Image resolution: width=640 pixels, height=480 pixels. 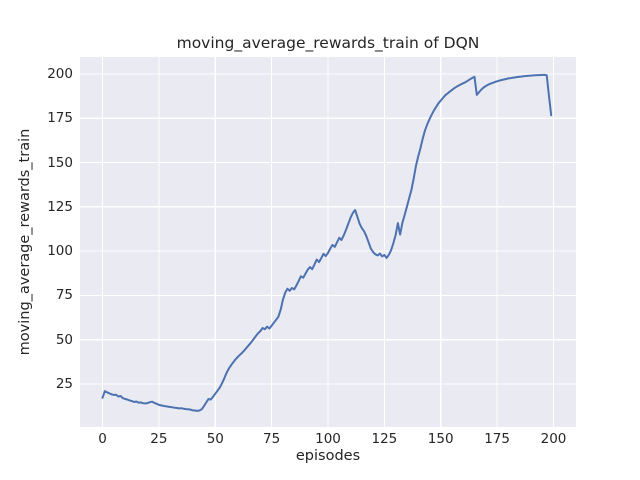 I want to click on x-tick-label: 125, so click(x=384, y=439).